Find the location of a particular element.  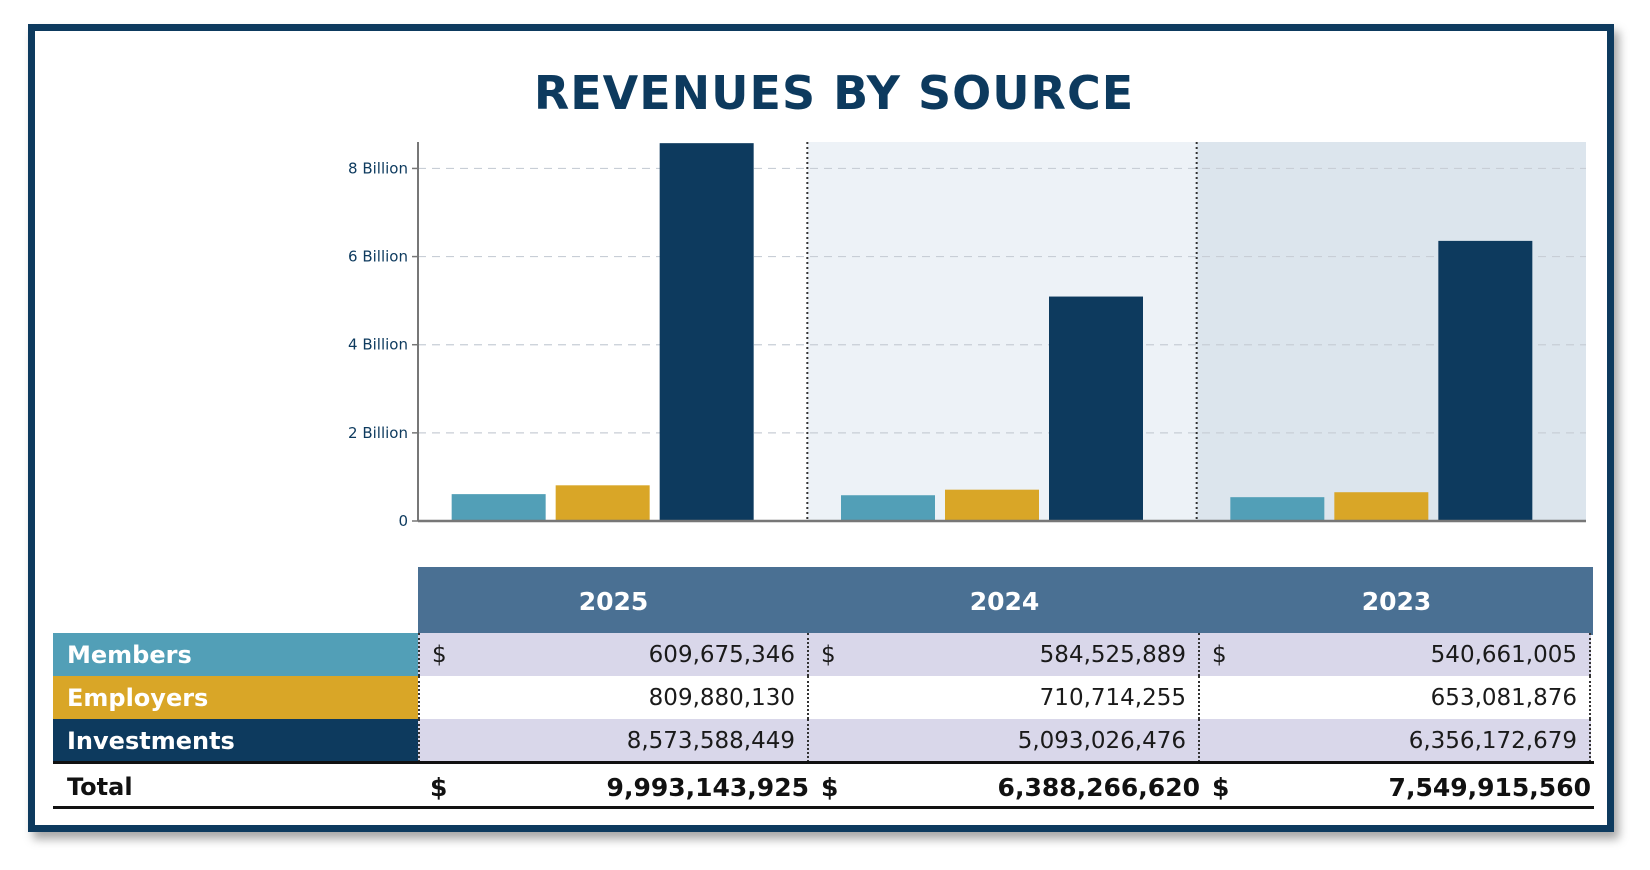

y-tick-label: 8 Billion is located at coordinates (378, 168).